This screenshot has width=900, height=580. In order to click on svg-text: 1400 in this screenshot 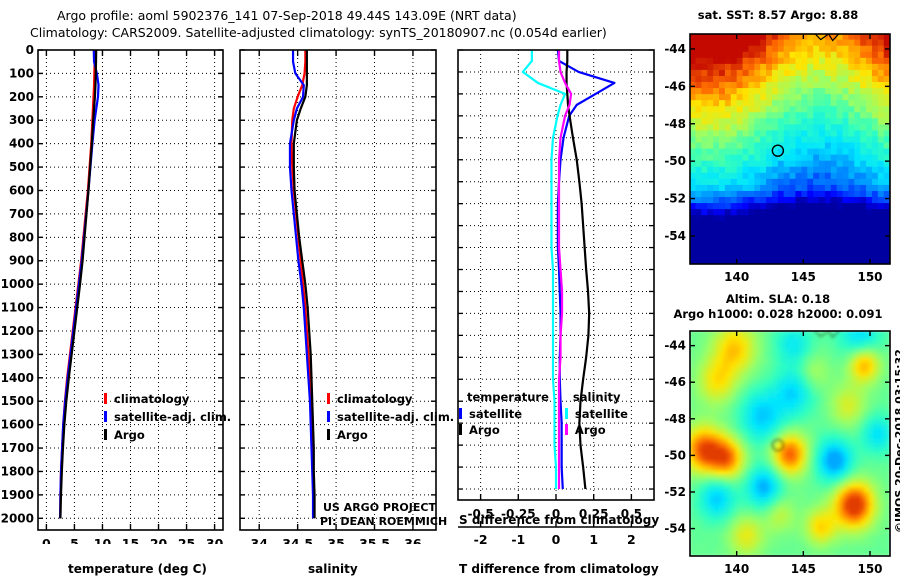, I will do `click(17, 378)`.